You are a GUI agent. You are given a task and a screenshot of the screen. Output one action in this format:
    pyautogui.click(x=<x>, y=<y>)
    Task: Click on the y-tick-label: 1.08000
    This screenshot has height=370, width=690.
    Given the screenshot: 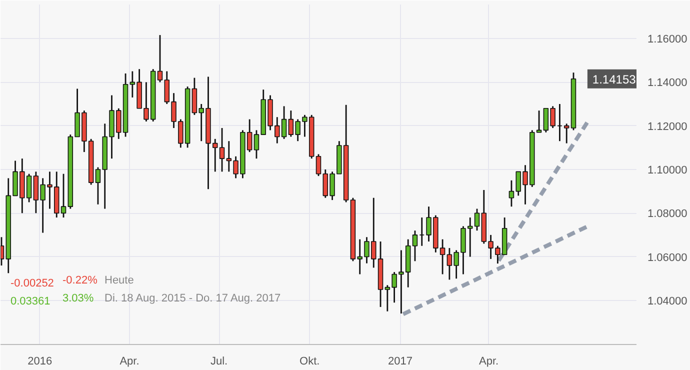 What is the action you would take?
    pyautogui.click(x=668, y=214)
    